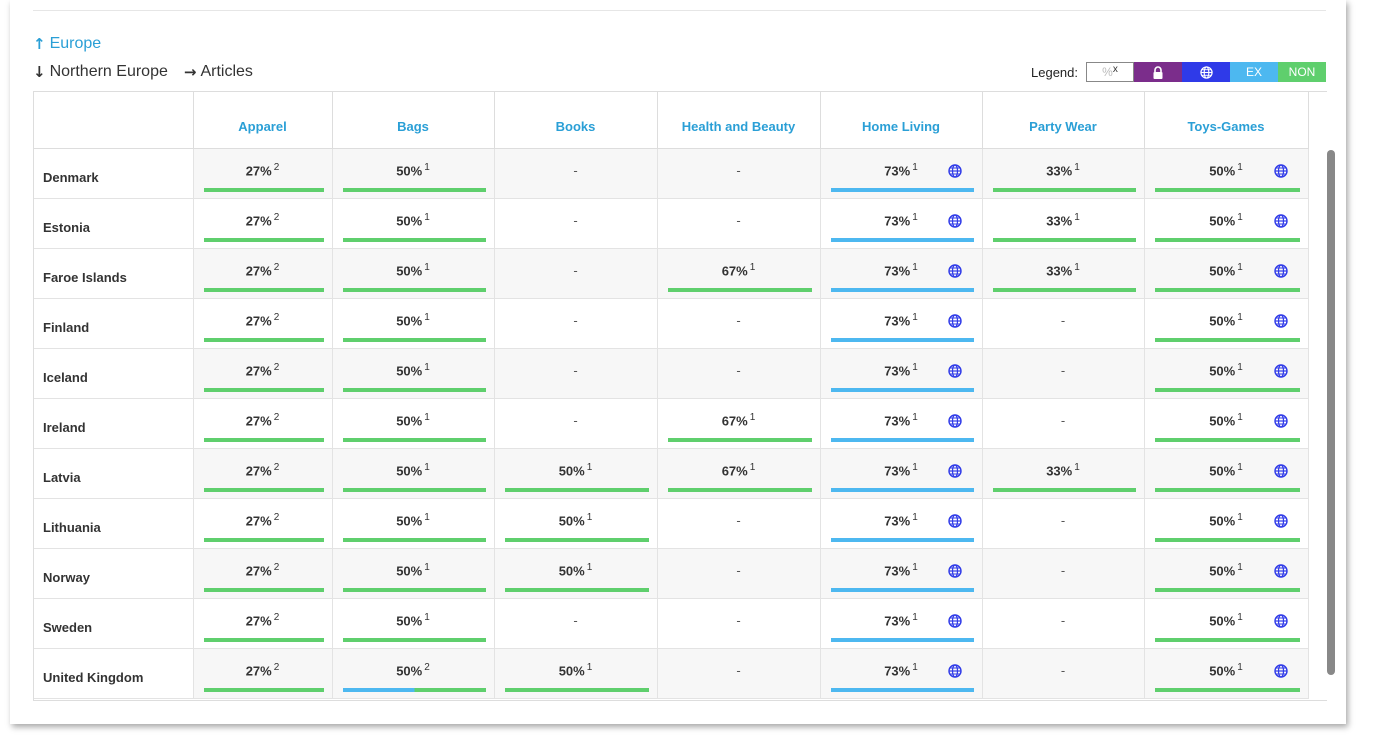 This screenshot has height=753, width=1373. Describe the element at coordinates (67, 44) in the screenshot. I see `nav-up-europe: ↑ Europe` at that location.